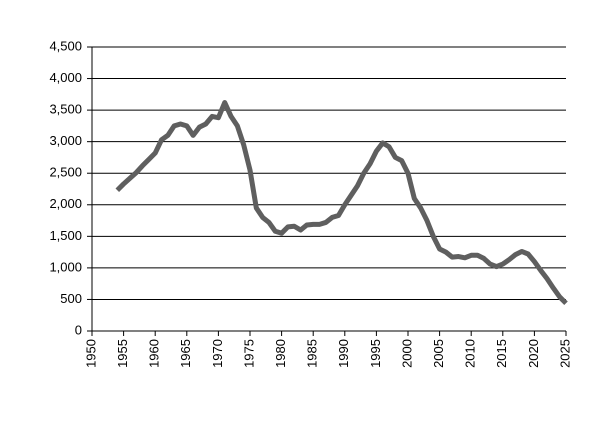  I want to click on y-tick-label: 3,000, so click(65, 140).